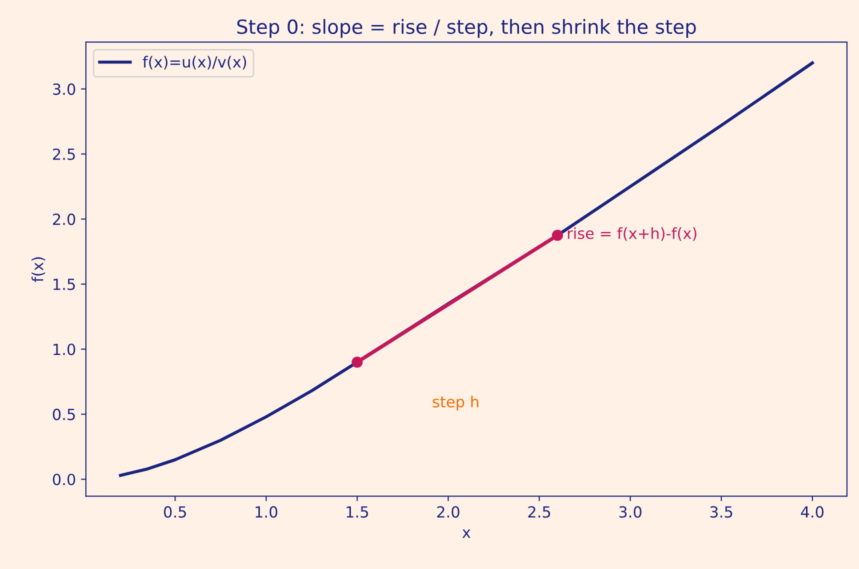 This screenshot has width=859, height=569. What do you see at coordinates (466, 533) in the screenshot?
I see `x-axis-title: x` at bounding box center [466, 533].